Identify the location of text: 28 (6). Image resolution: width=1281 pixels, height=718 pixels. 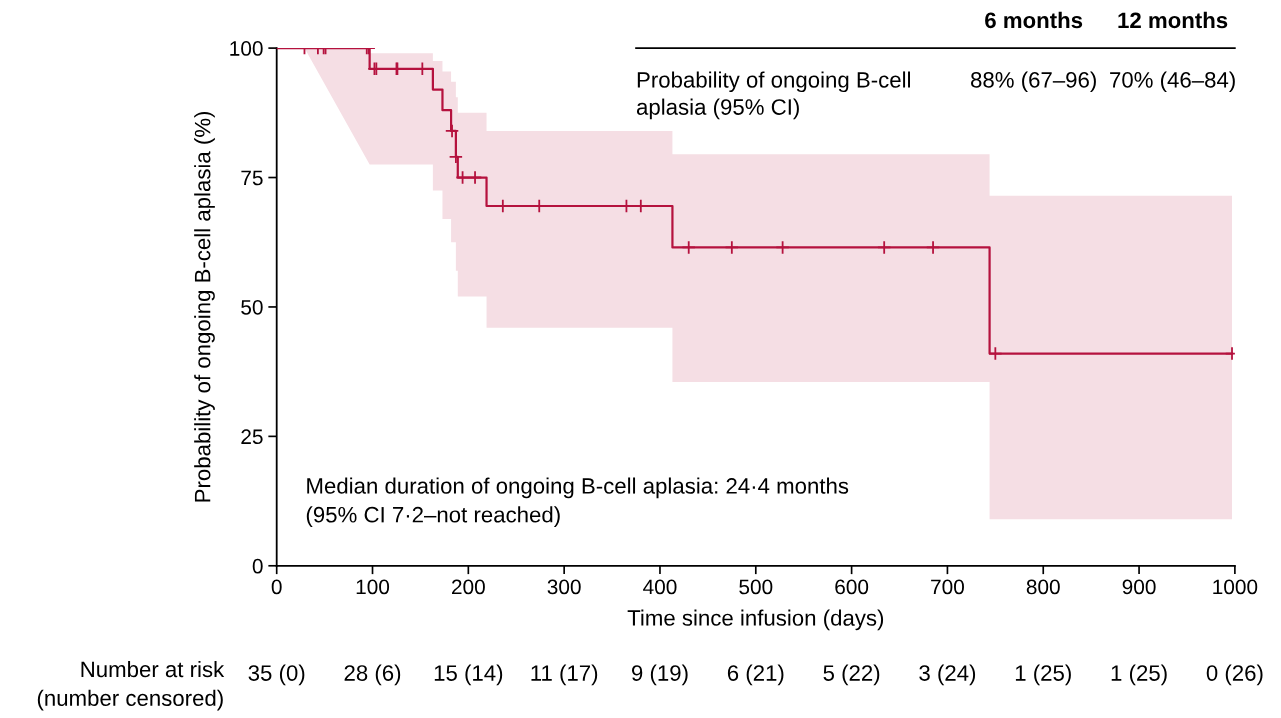
(372, 675).